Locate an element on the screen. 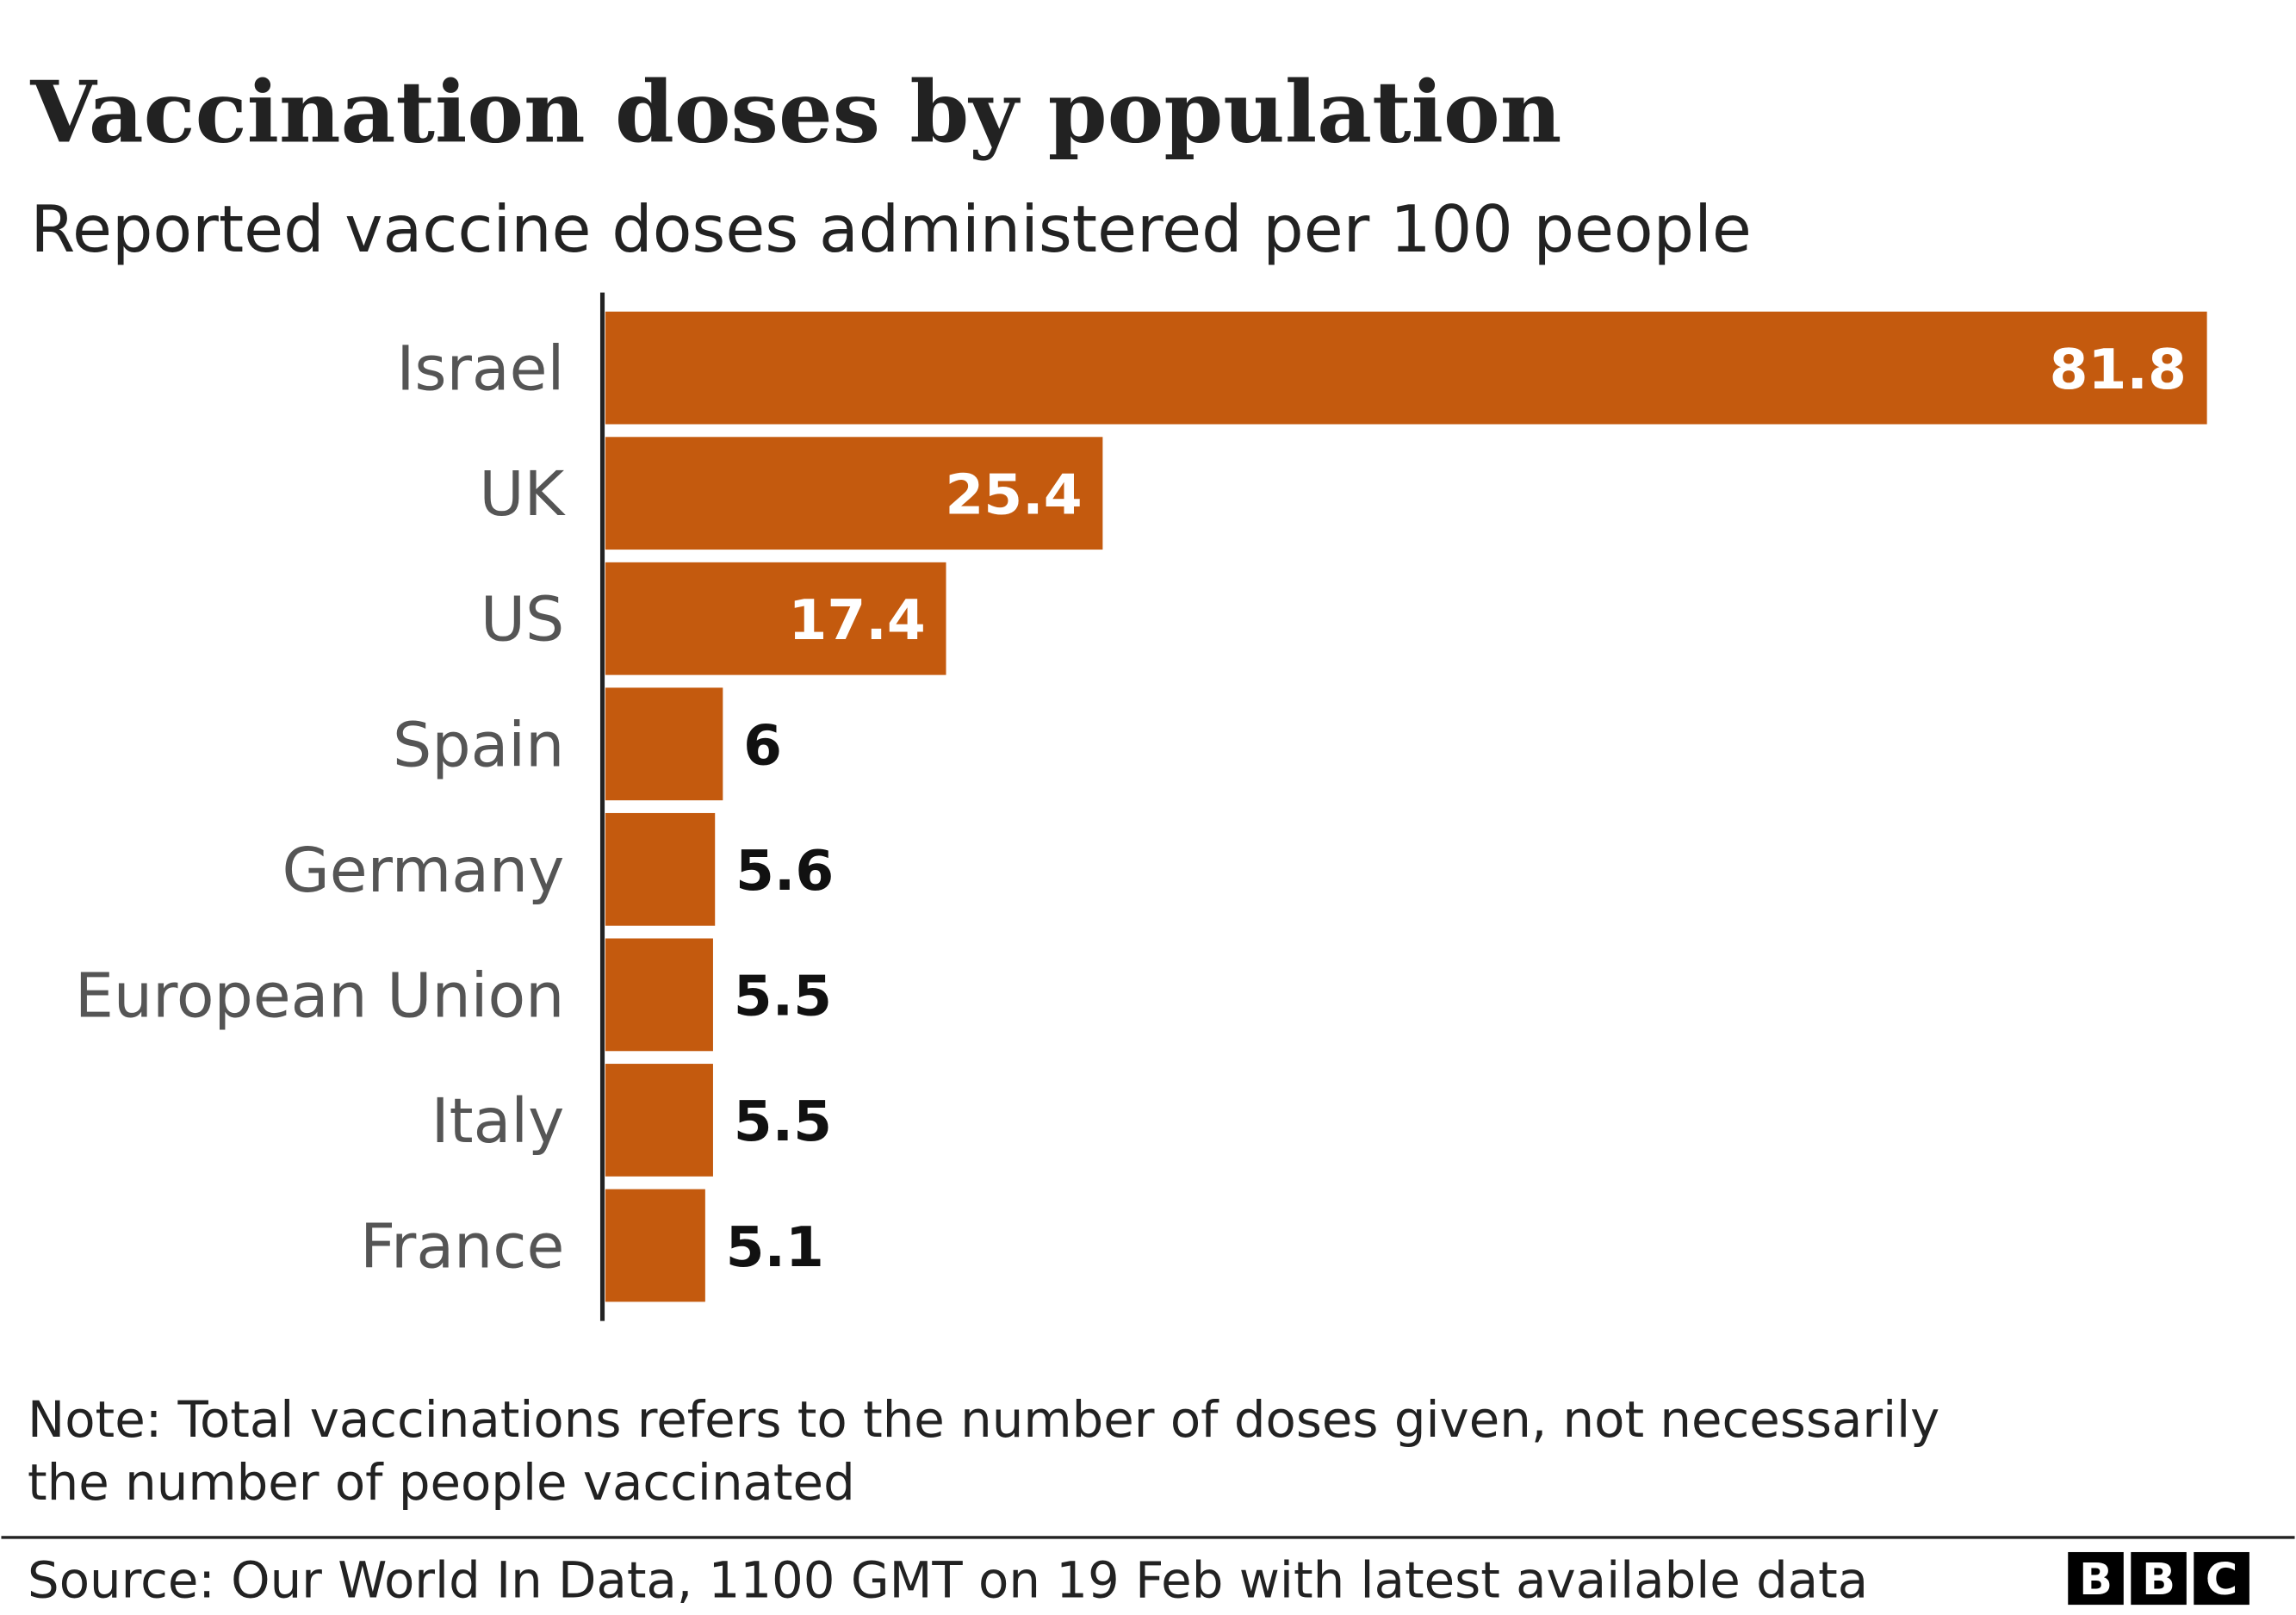 The image size is (2296, 1615). value-label: 5.1 is located at coordinates (775, 1247).